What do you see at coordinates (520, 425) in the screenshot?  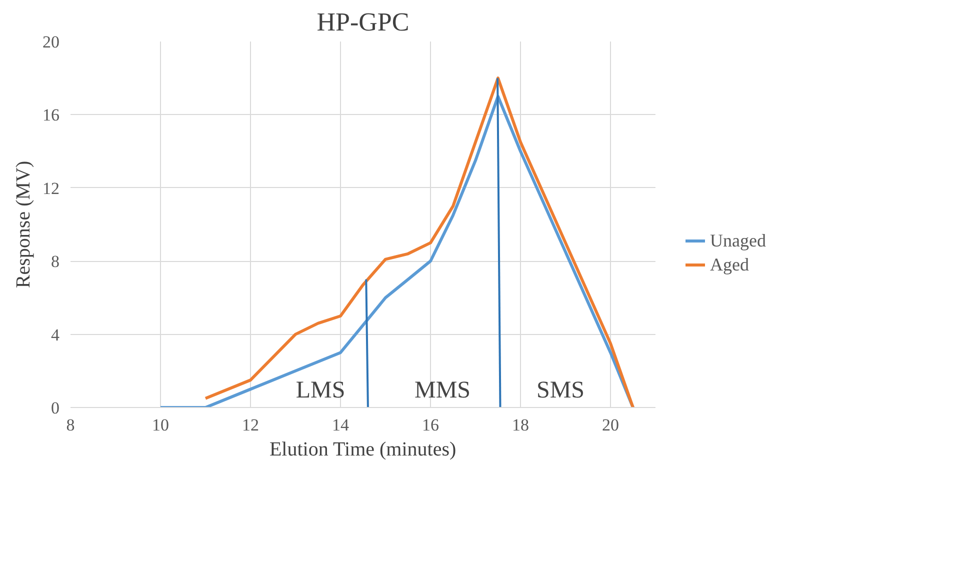 I see `x-tick-label: 18` at bounding box center [520, 425].